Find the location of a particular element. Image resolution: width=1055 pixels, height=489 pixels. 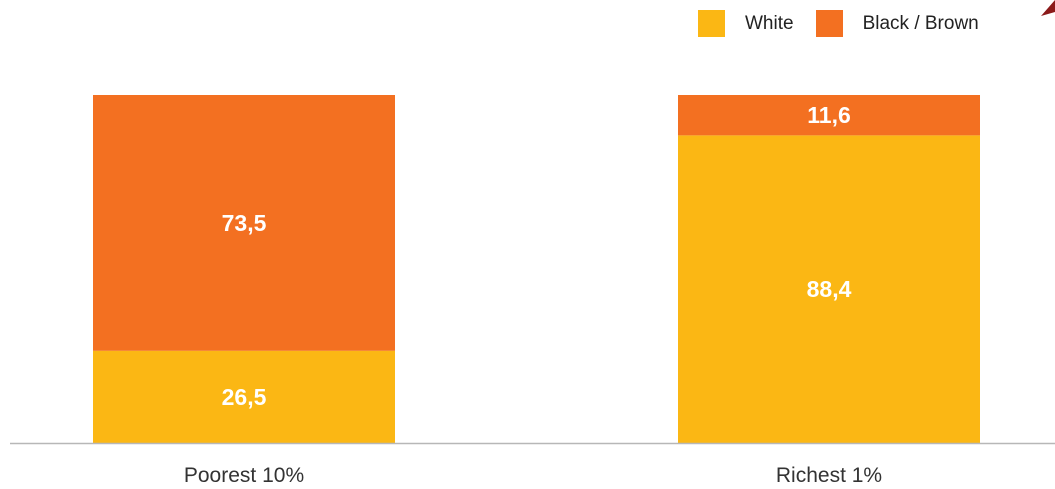

legend-swatch-white is located at coordinates (711, 23).